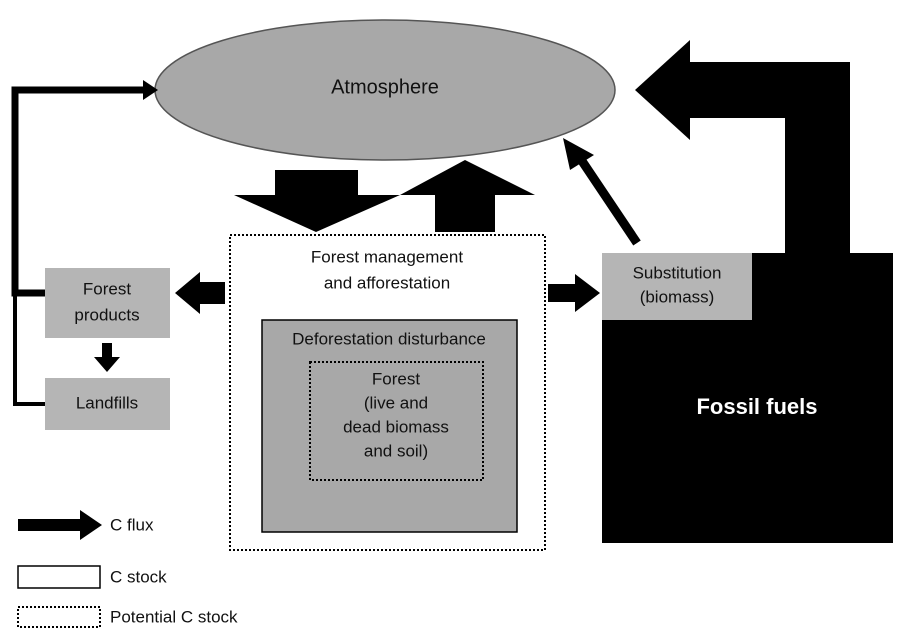 The height and width of the screenshot is (633, 897). I want to click on node-label: (live and, so click(396, 402).